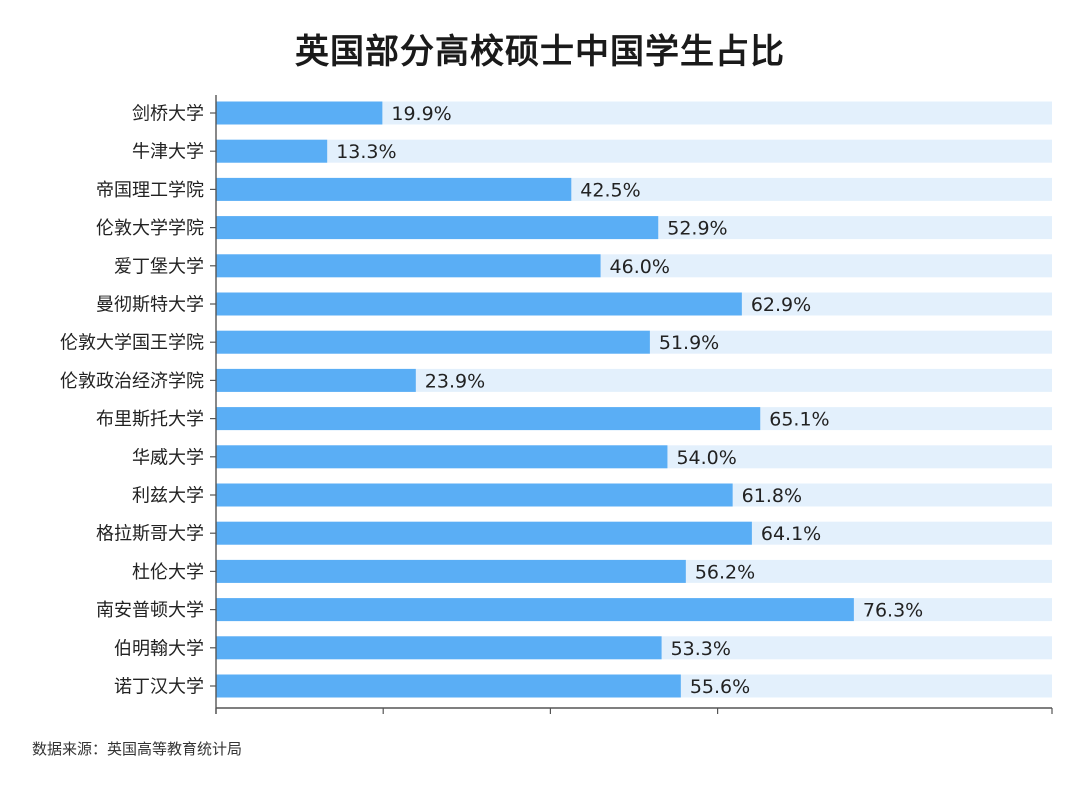  What do you see at coordinates (421, 114) in the screenshot?
I see `value-label: 19.9%` at bounding box center [421, 114].